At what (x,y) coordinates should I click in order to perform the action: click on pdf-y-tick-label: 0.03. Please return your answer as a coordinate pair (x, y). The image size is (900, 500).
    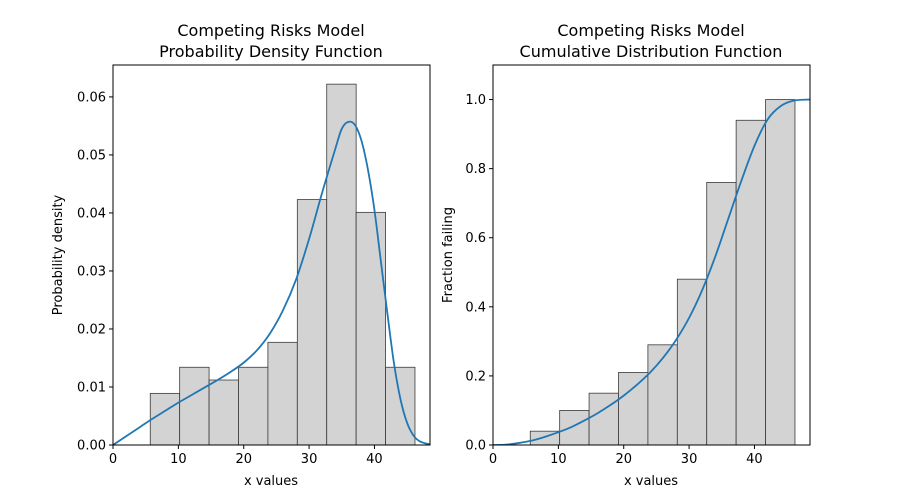
    Looking at the image, I should click on (91, 271).